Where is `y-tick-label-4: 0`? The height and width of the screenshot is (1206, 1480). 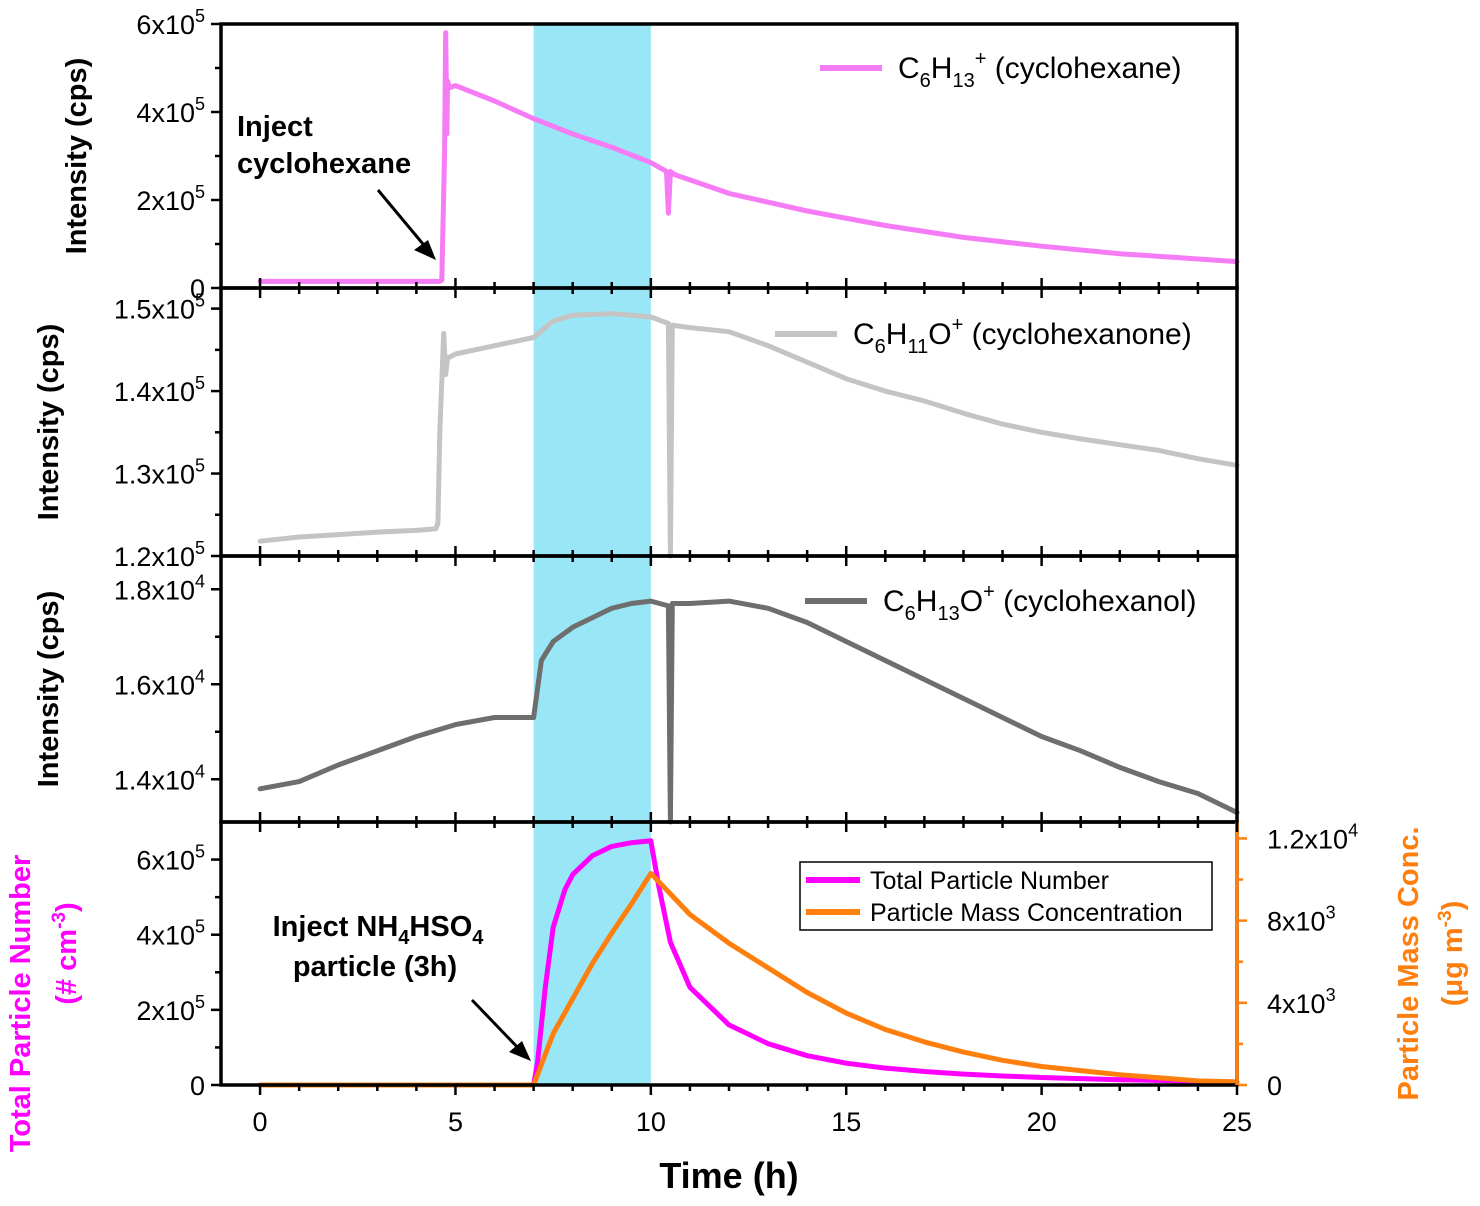 y-tick-label-4: 0 is located at coordinates (197, 1086).